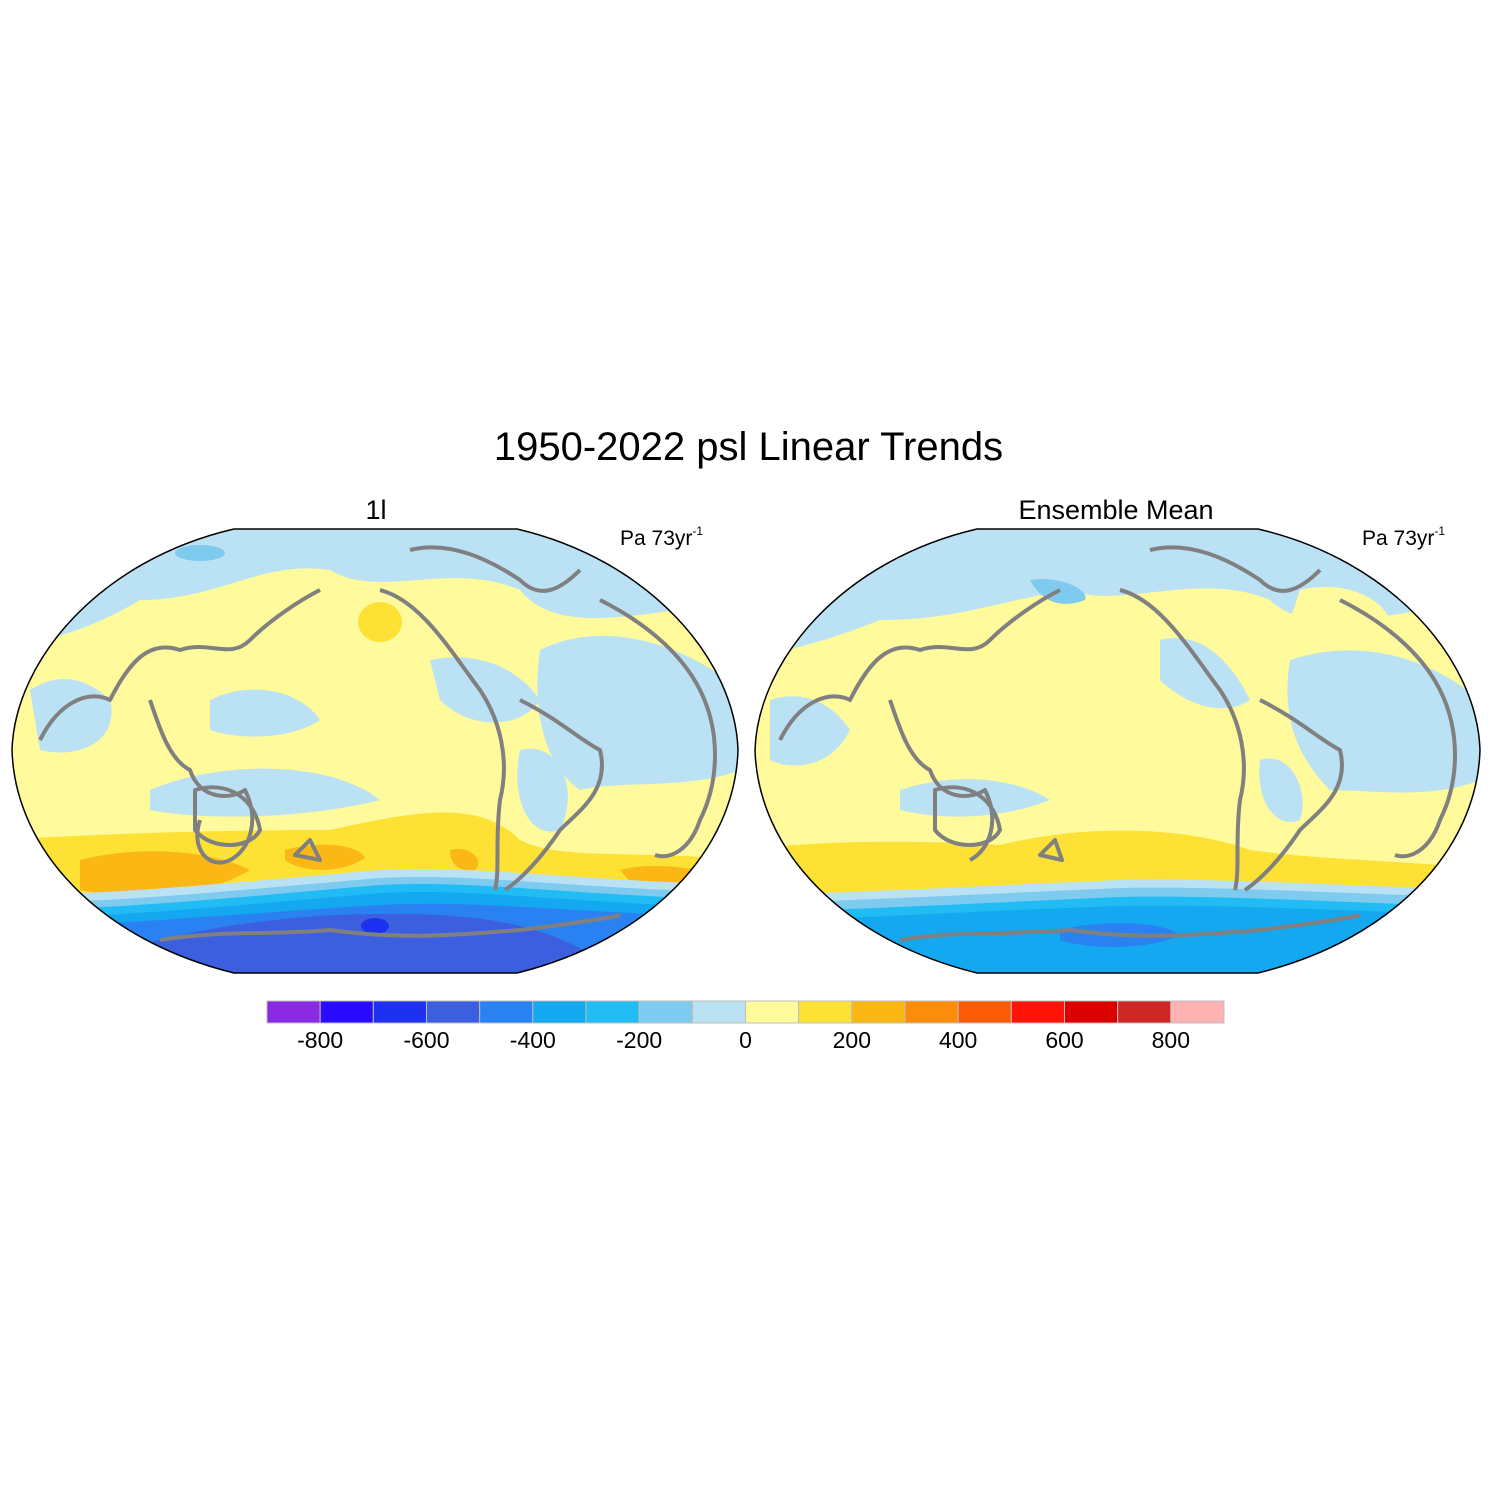 Image resolution: width=1497 pixels, height=1506 pixels. I want to click on map-border-right, so click(1117, 751).